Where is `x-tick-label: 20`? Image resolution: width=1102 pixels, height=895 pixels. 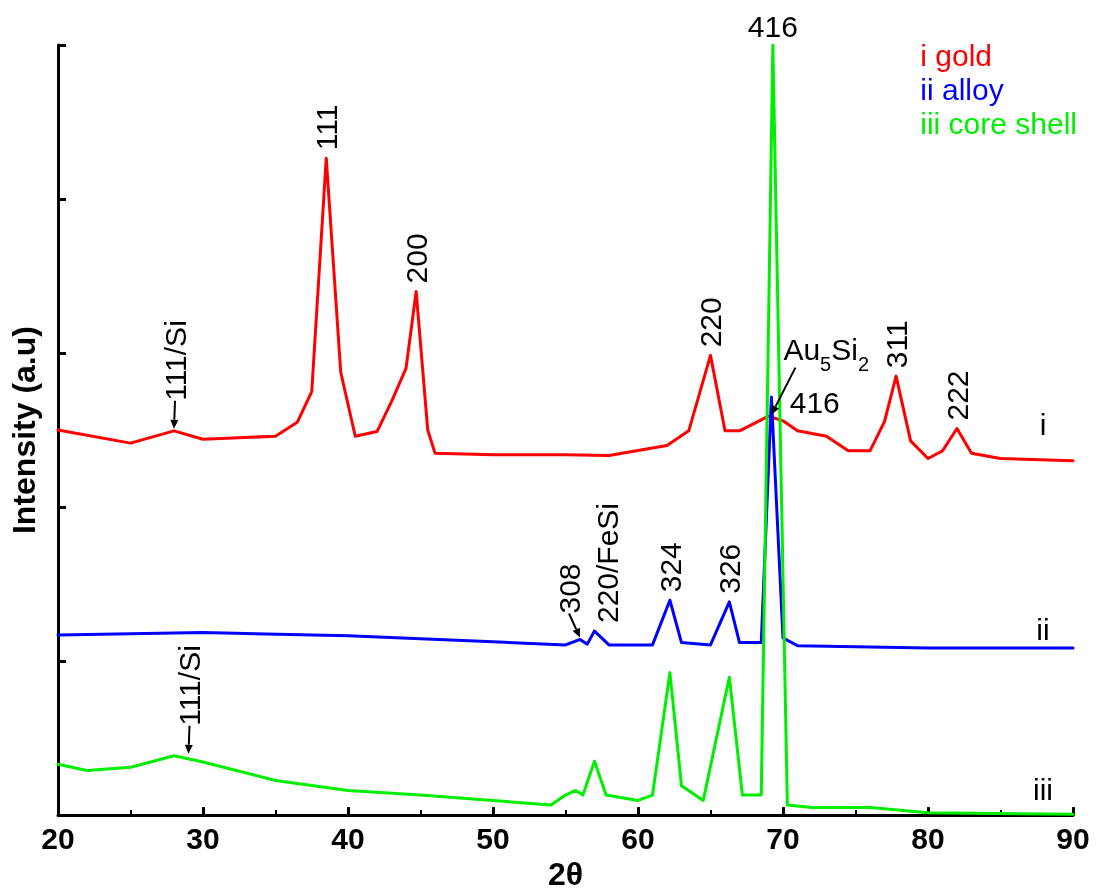
x-tick-label: 20 is located at coordinates (58, 838).